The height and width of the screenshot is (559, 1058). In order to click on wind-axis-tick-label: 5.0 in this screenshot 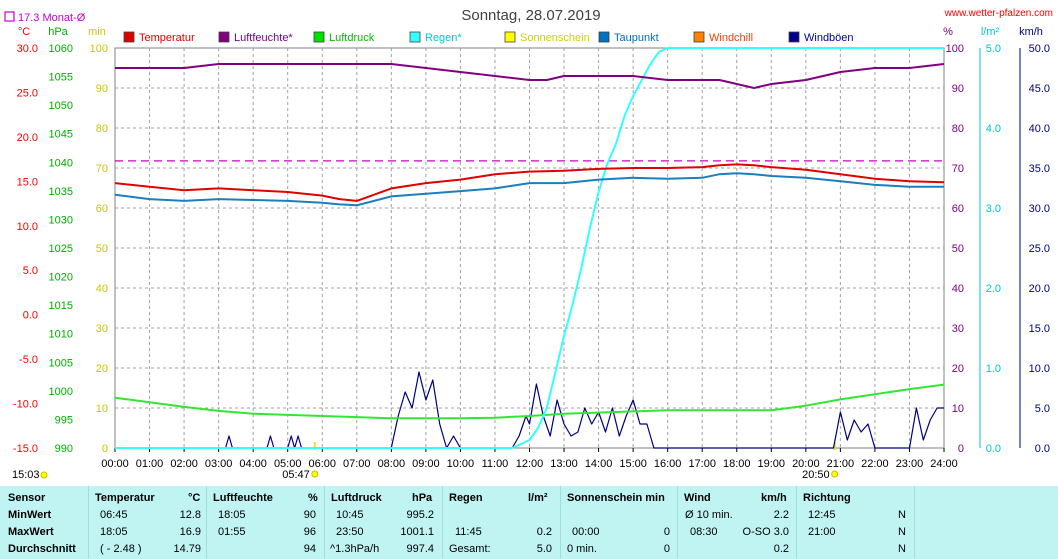, I will do `click(1042, 409)`.